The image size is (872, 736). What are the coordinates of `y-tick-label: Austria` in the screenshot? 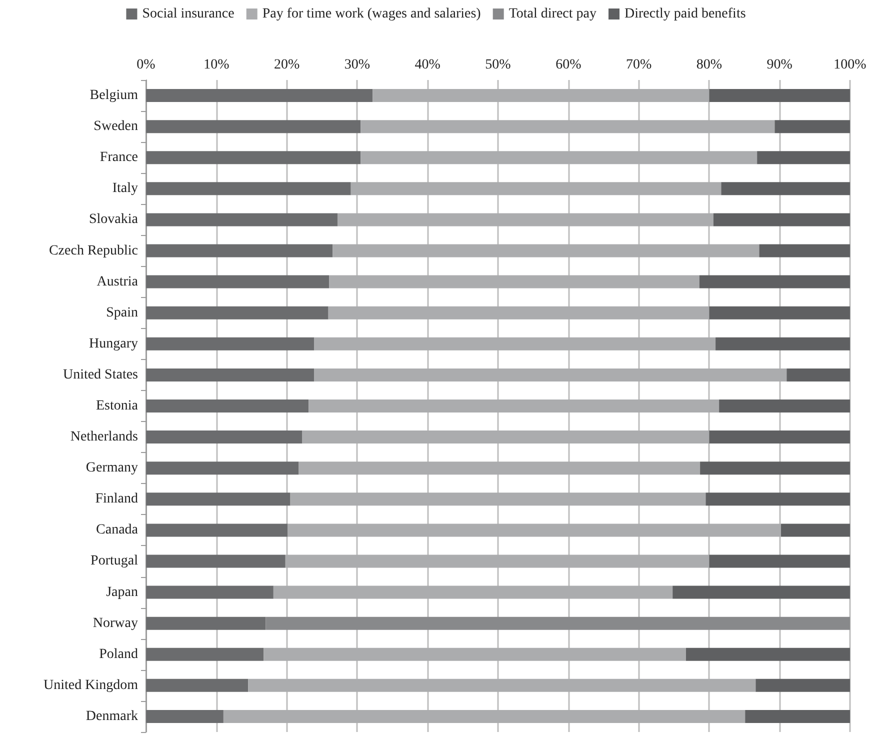 It's located at (117, 282).